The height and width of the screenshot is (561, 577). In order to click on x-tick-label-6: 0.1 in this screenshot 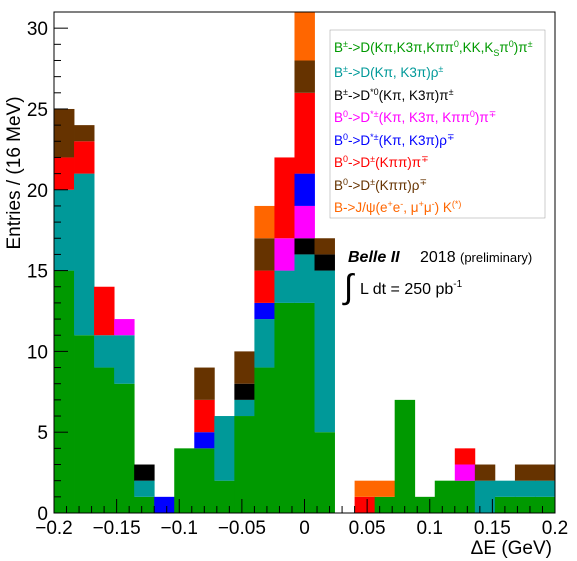, I will do `click(430, 528)`.